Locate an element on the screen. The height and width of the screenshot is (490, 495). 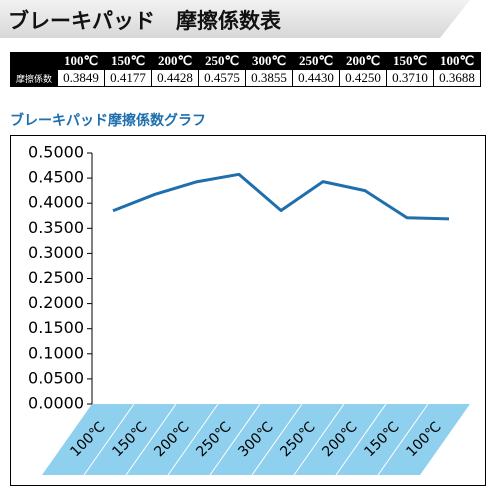
table-cell: 0.3688 is located at coordinates (457, 78).